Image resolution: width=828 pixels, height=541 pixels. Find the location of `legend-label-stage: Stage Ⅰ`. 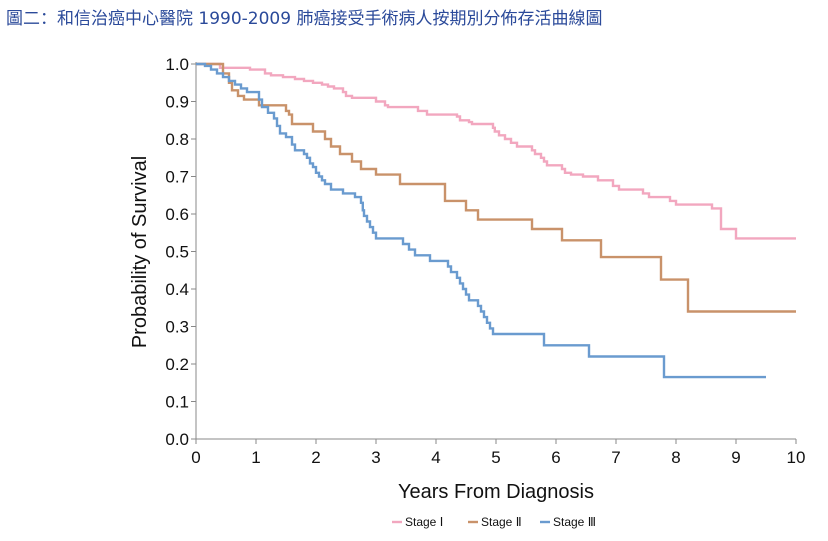

legend-label-stage: Stage Ⅰ is located at coordinates (424, 522).